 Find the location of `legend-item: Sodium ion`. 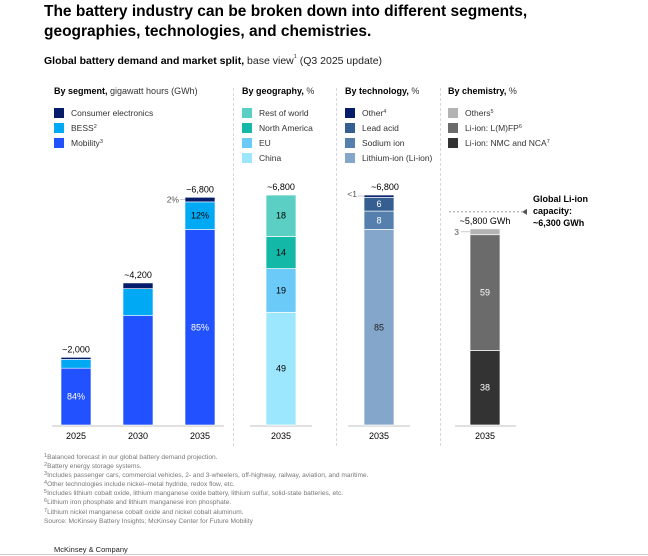

legend-item: Sodium ion is located at coordinates (388, 142).